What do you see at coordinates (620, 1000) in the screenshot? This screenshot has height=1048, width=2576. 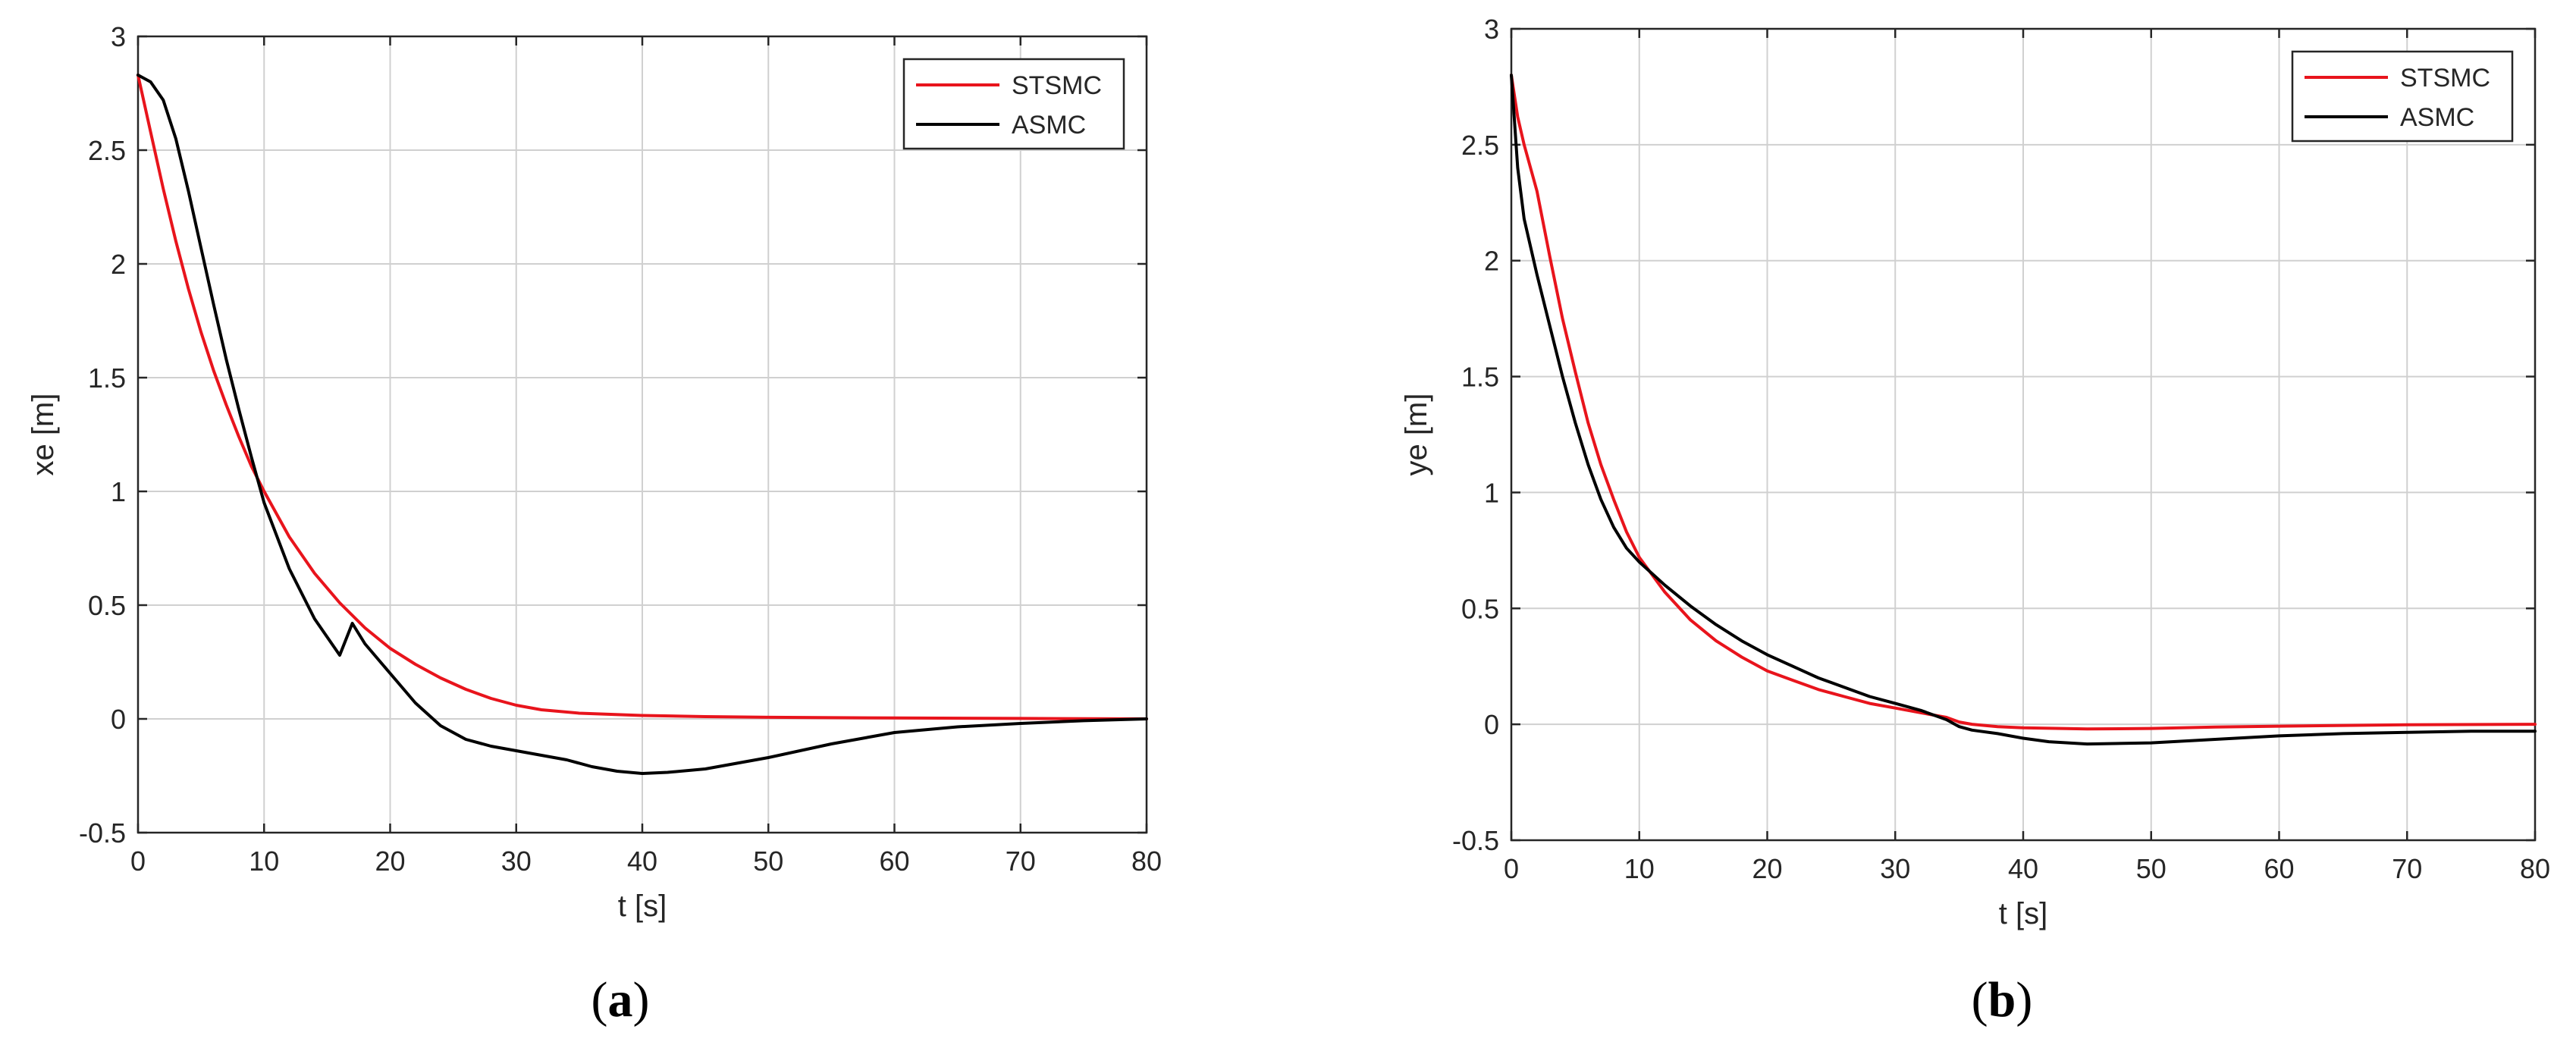 I see `panel-label: (a)` at bounding box center [620, 1000].